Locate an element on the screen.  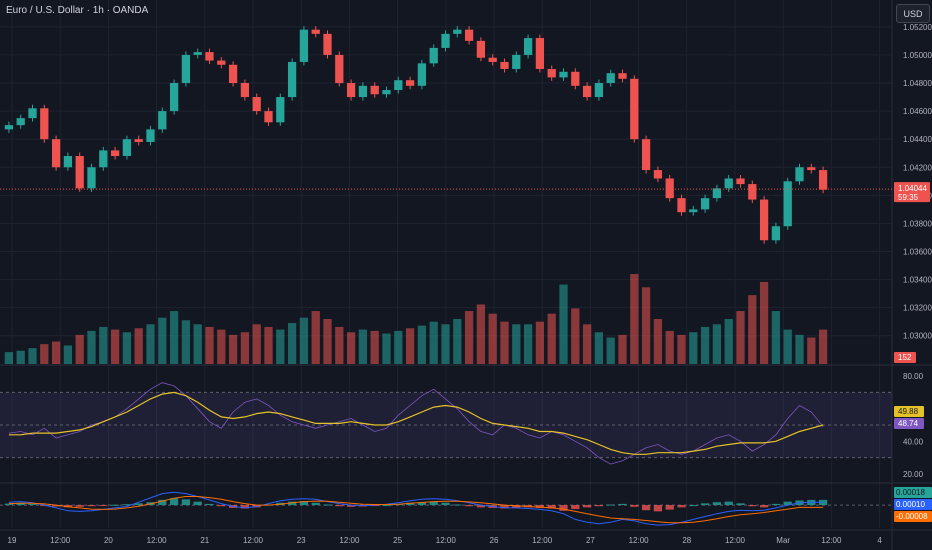
rsi-tick: 80.00 is located at coordinates (913, 376).